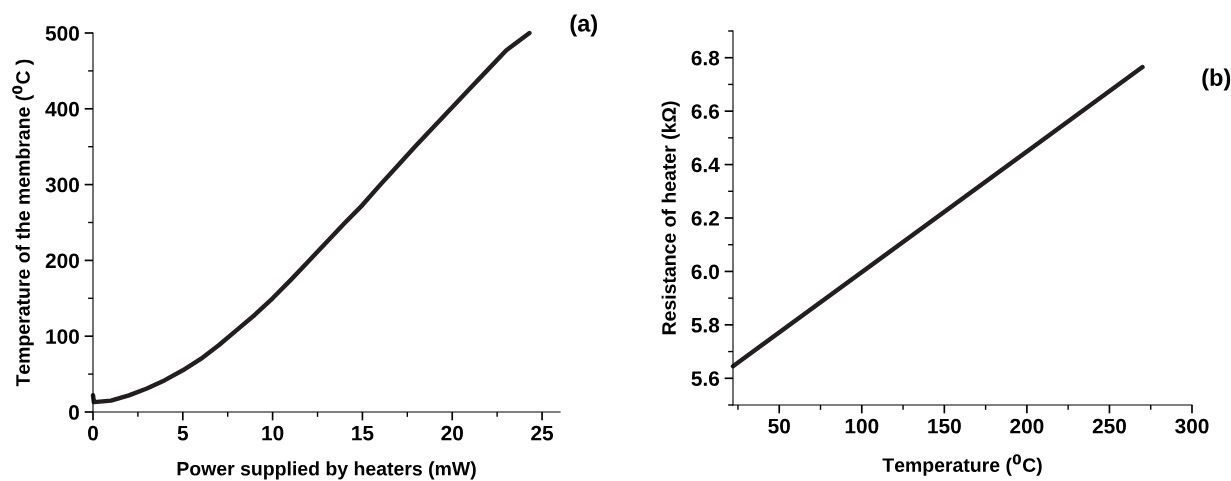 Image resolution: width=1231 pixels, height=481 pixels. What do you see at coordinates (584, 25) in the screenshot?
I see `text: (a)` at bounding box center [584, 25].